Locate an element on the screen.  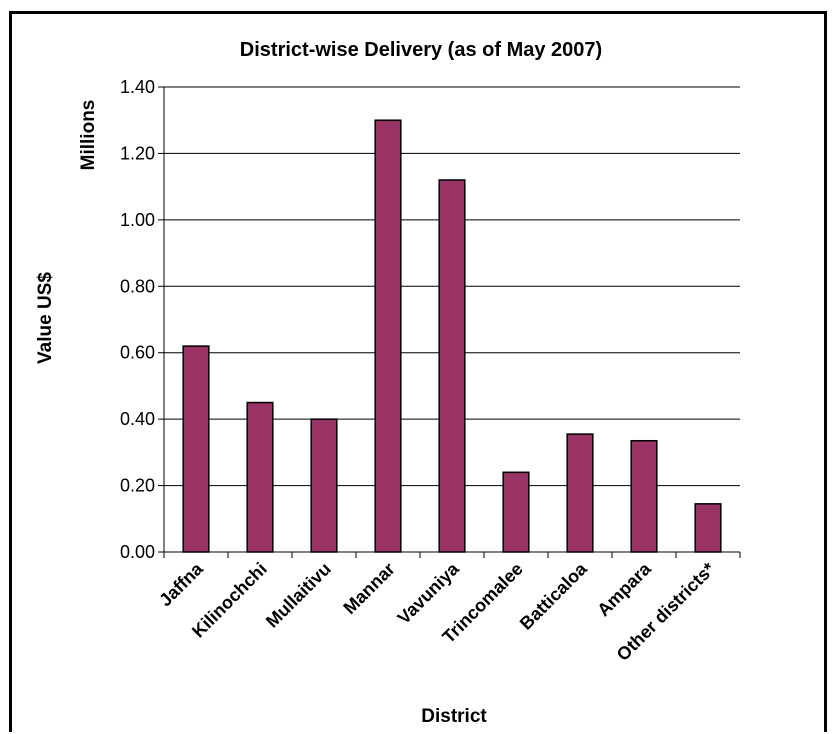
x-axis-label: District is located at coordinates (454, 716).